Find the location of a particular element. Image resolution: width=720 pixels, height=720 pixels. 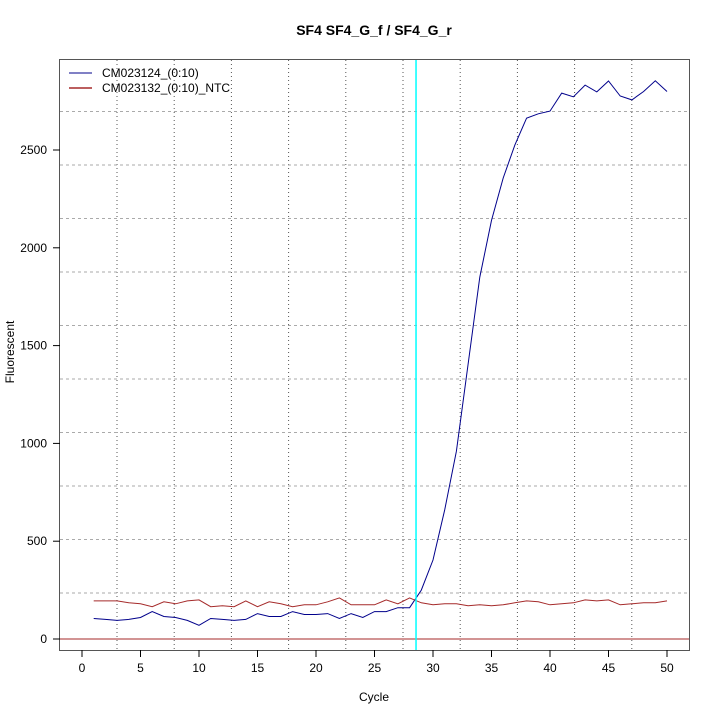

y-tick-label: 1500 is located at coordinates (33, 346).